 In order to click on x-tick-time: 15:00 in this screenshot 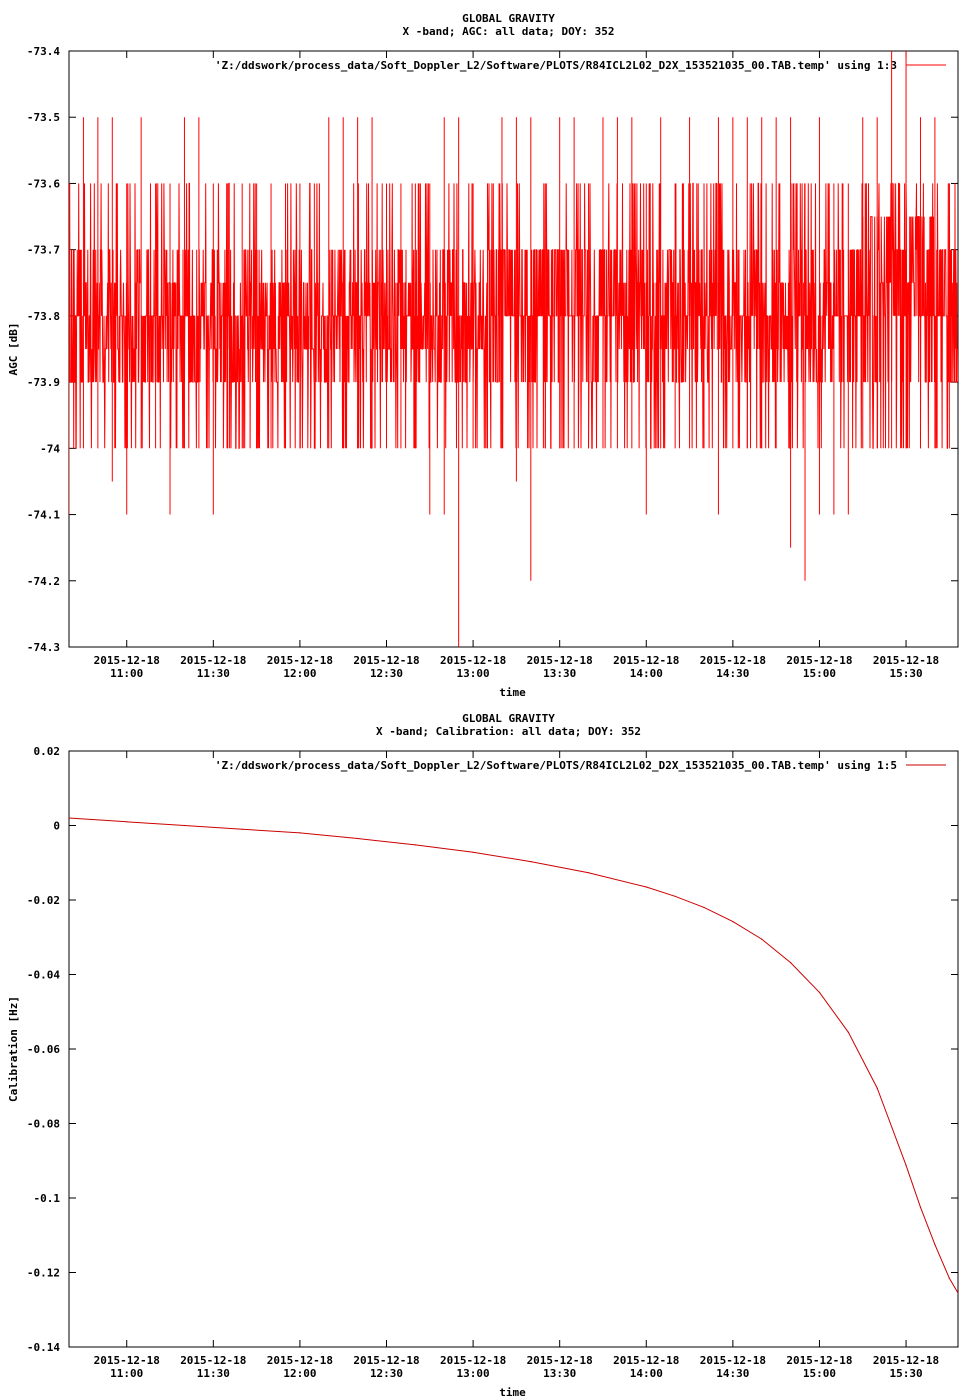, I will do `click(819, 673)`.